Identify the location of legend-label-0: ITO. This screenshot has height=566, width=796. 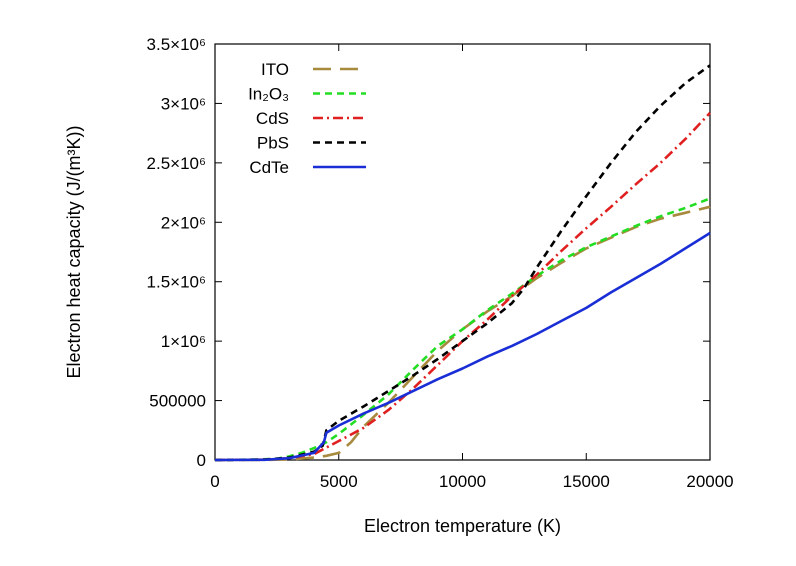
(275, 69).